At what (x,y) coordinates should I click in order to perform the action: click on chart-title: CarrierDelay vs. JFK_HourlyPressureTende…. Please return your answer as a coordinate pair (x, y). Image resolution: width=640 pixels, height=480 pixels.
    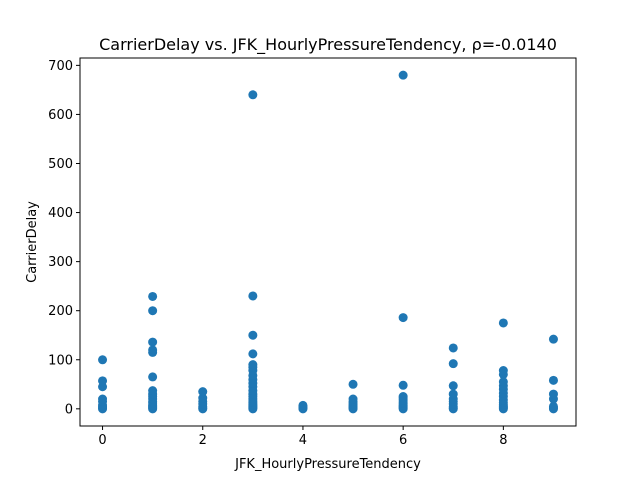
    Looking at the image, I should click on (328, 45).